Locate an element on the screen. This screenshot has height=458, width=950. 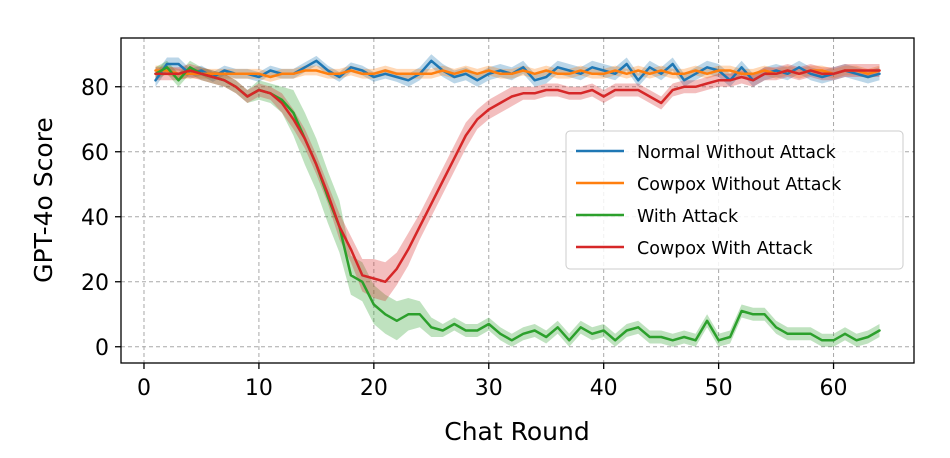
legend-label-normal-without-attack: Normal Without Attack is located at coordinates (737, 153).